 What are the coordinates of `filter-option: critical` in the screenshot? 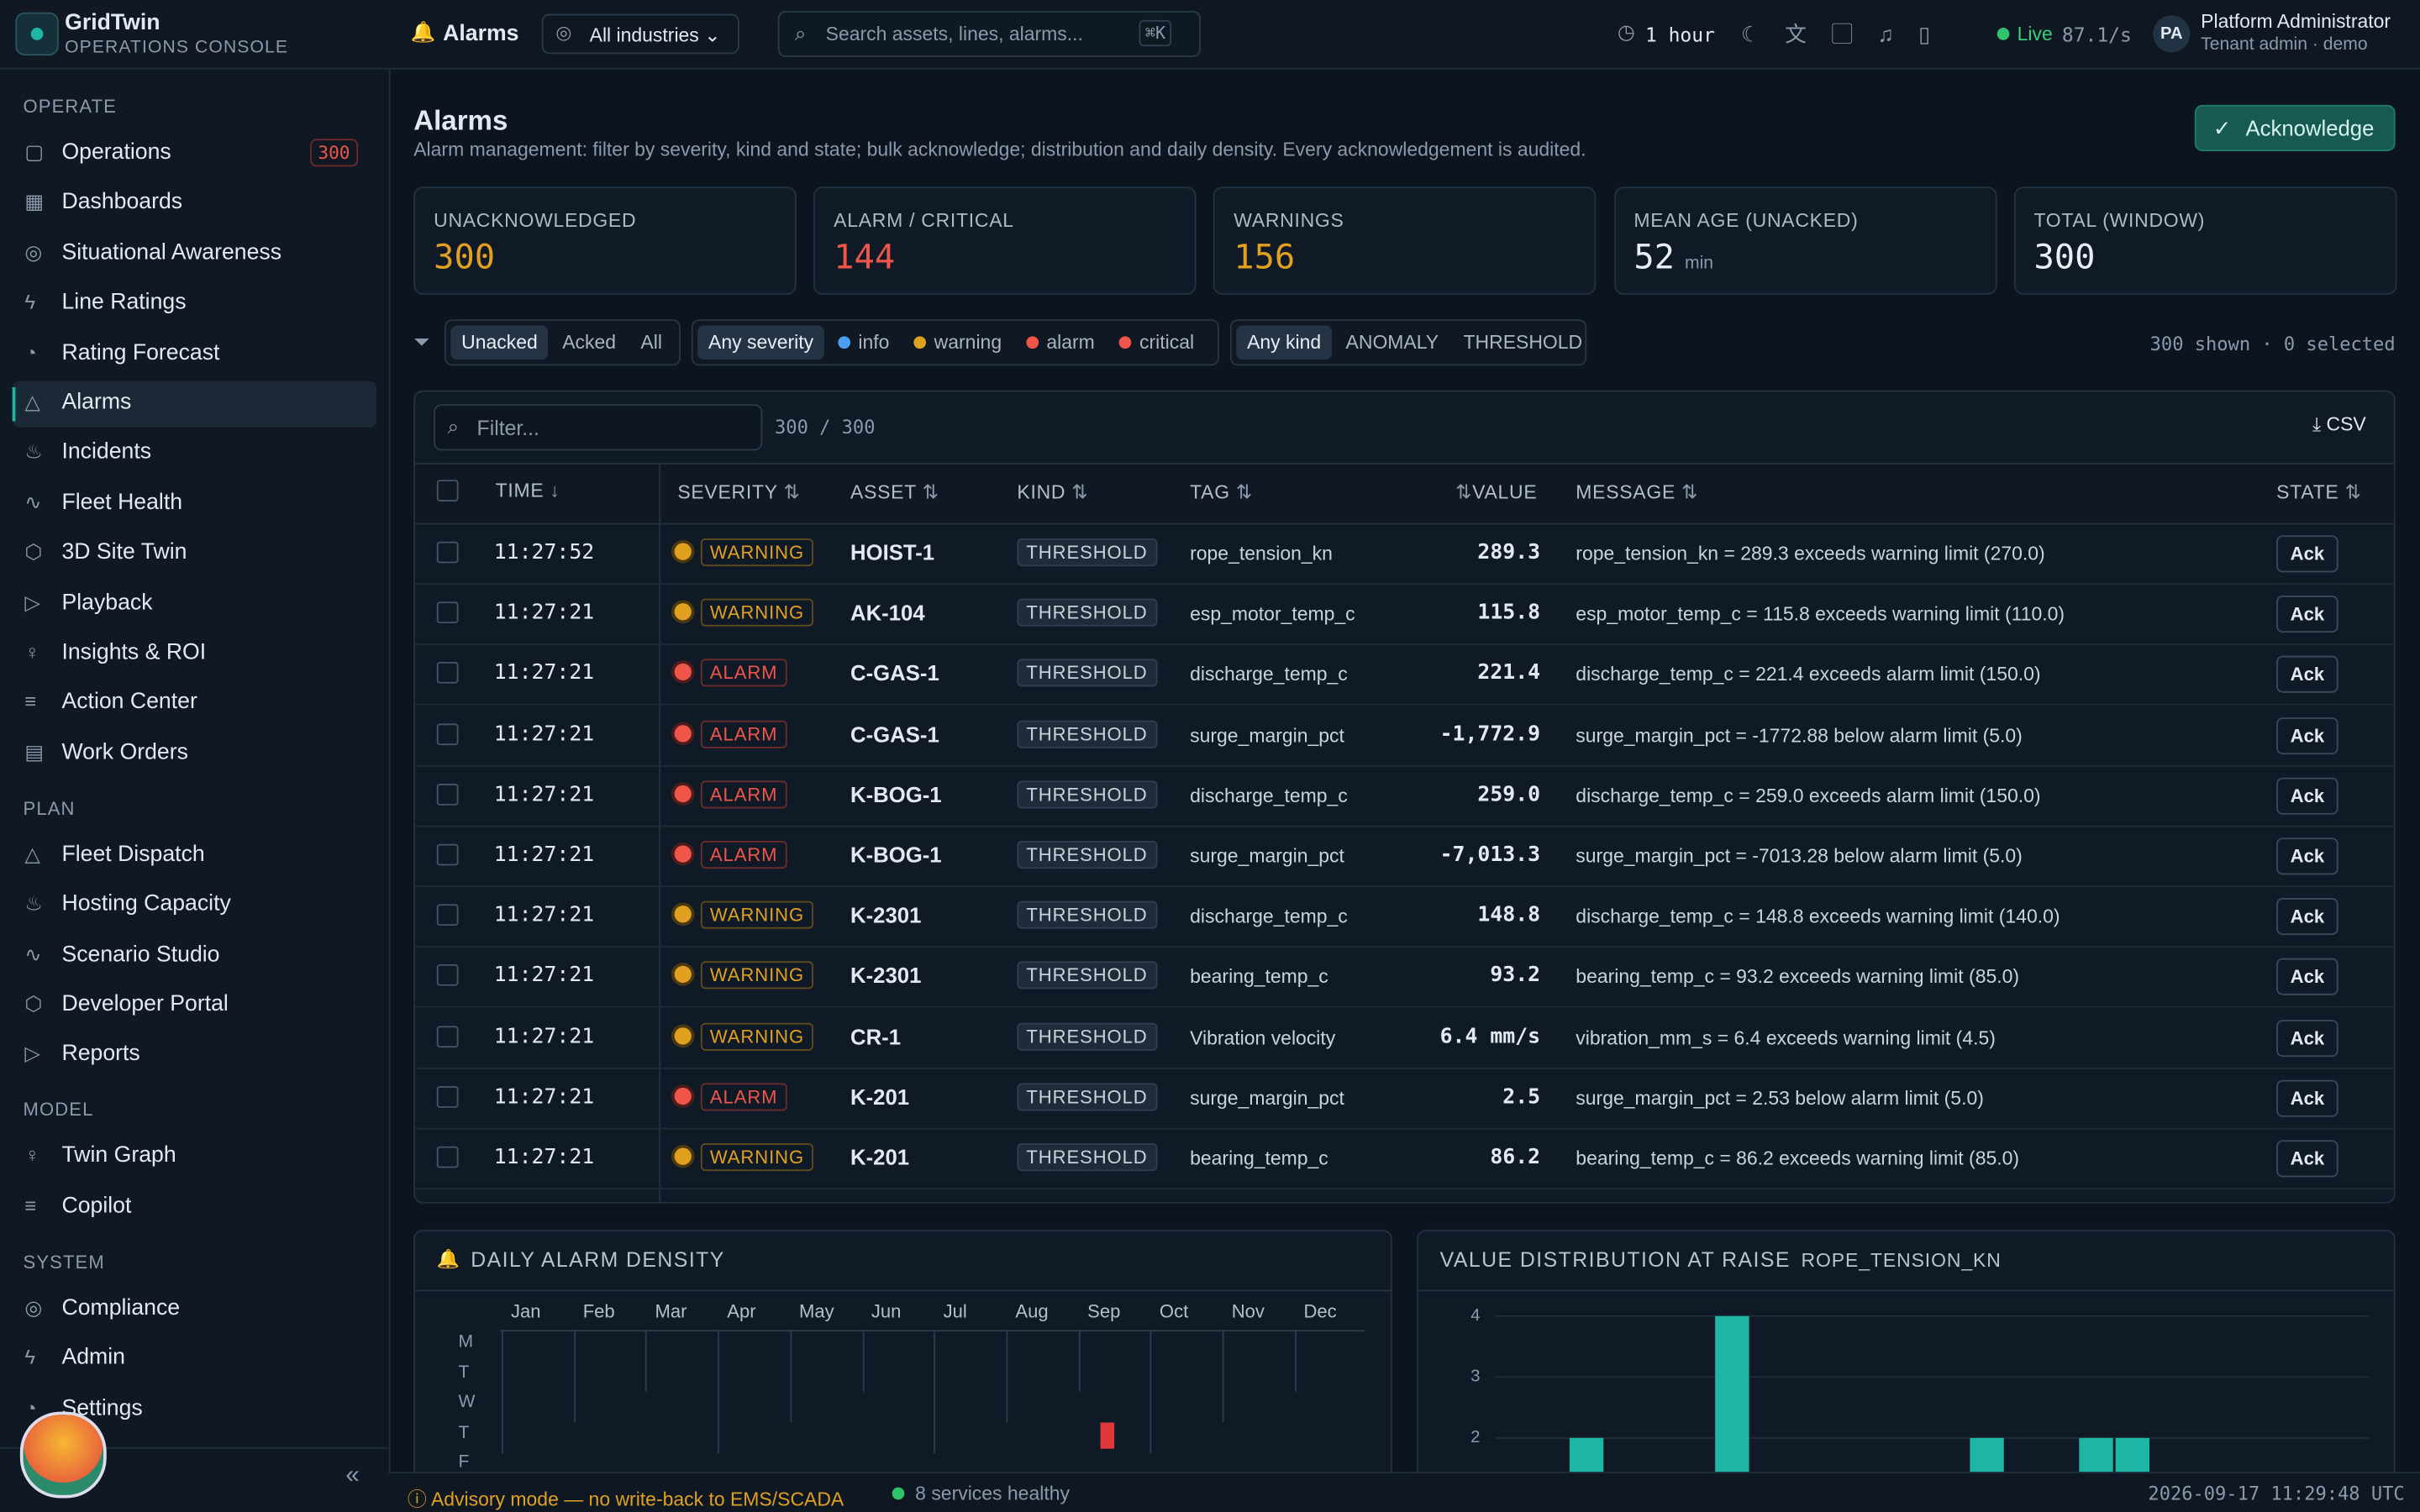 It's located at (1156, 343).